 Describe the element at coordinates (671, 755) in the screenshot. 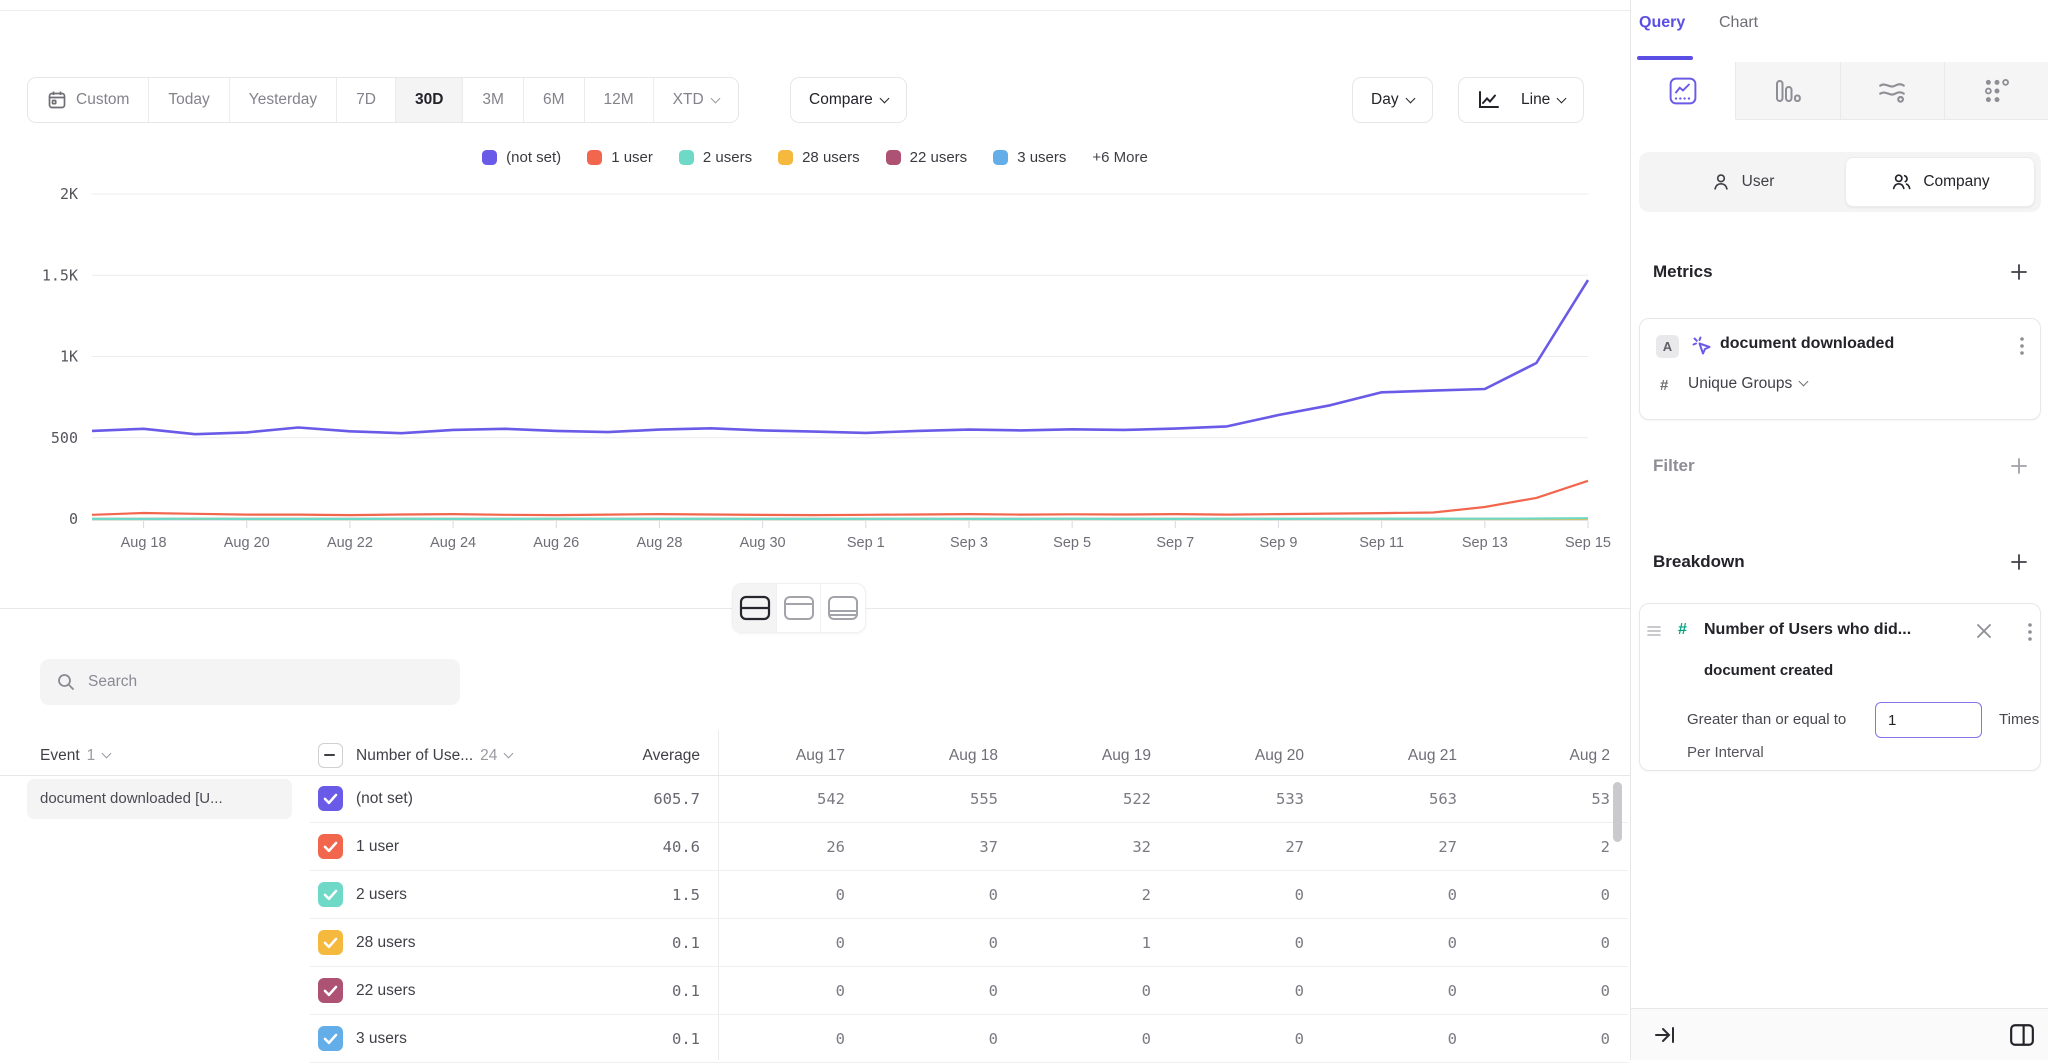

I see `average-column-header: Average` at that location.